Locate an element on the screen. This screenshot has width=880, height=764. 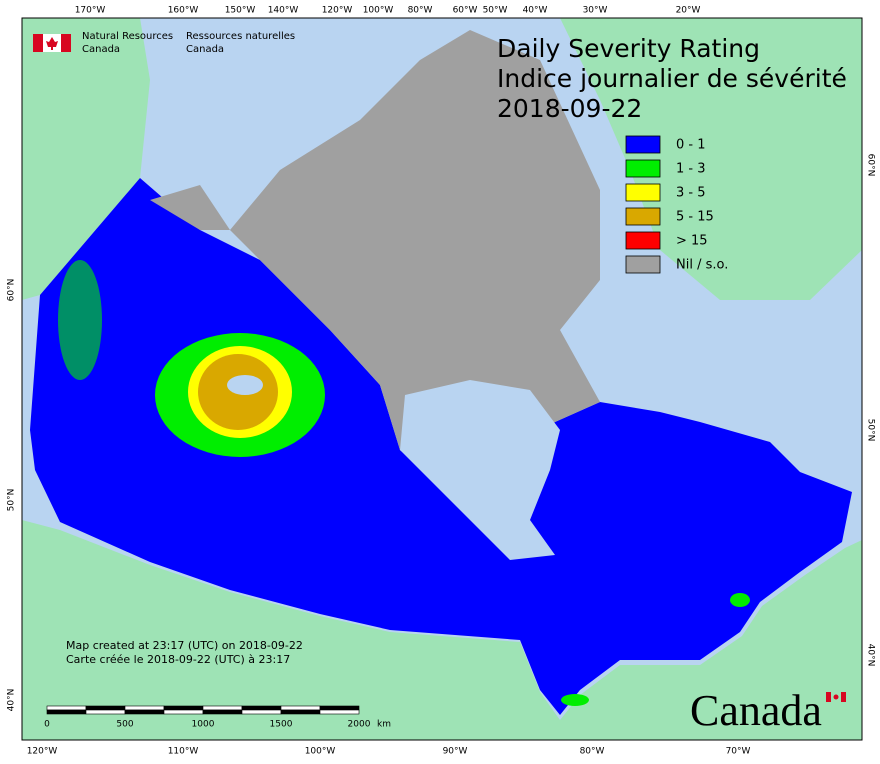
longitude-label: 70°W is located at coordinates (738, 752).